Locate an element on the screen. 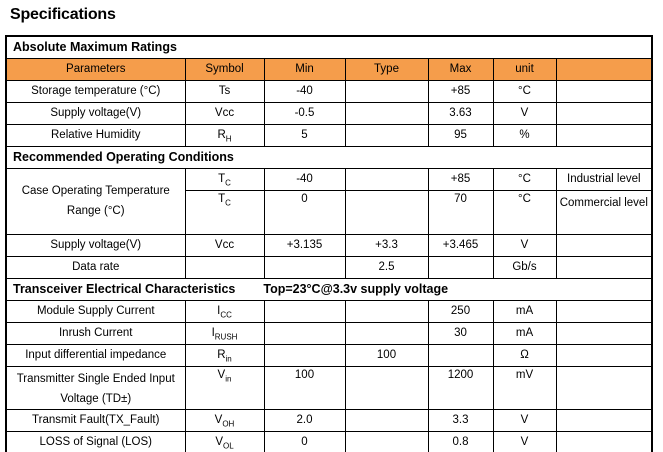 The image size is (663, 452). col-header-max: Max is located at coordinates (460, 69).